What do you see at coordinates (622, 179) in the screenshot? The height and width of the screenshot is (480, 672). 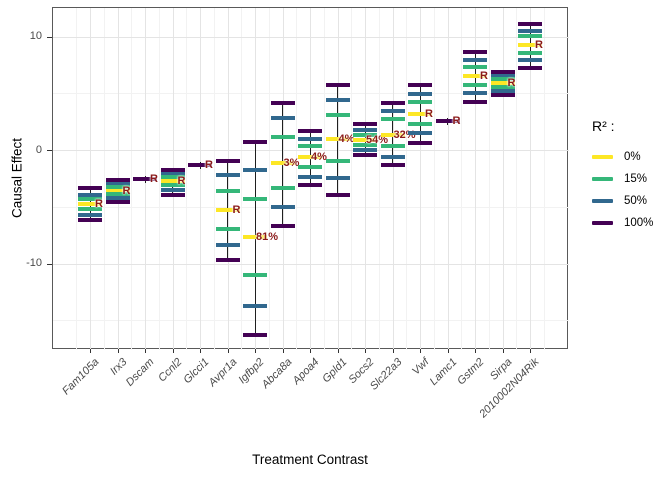 I see `legend-item: 15%` at bounding box center [622, 179].